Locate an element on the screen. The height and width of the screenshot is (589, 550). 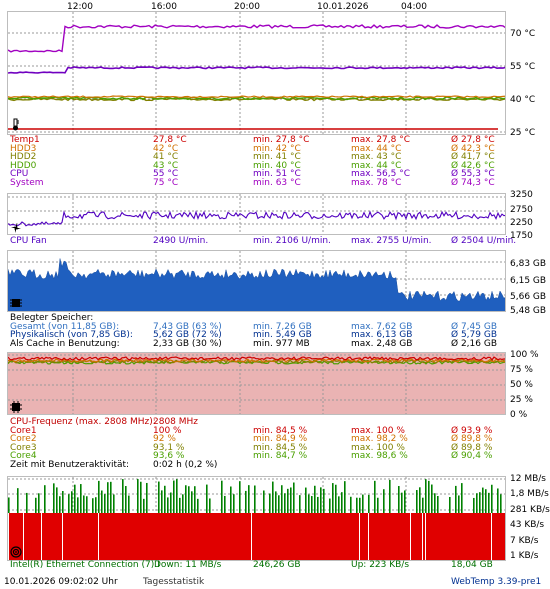
sensor-row: Core2 92 % min. 84,9 % max. 98,2 % Ø 89,8 % is located at coordinates (280, 439).